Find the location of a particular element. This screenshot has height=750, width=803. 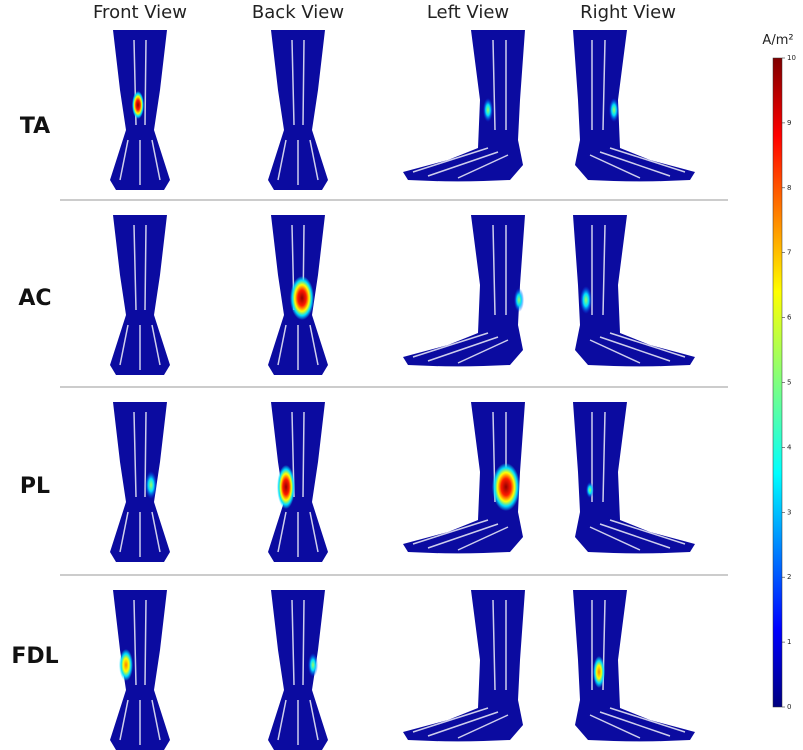

row-label: FDL is located at coordinates (34, 656).